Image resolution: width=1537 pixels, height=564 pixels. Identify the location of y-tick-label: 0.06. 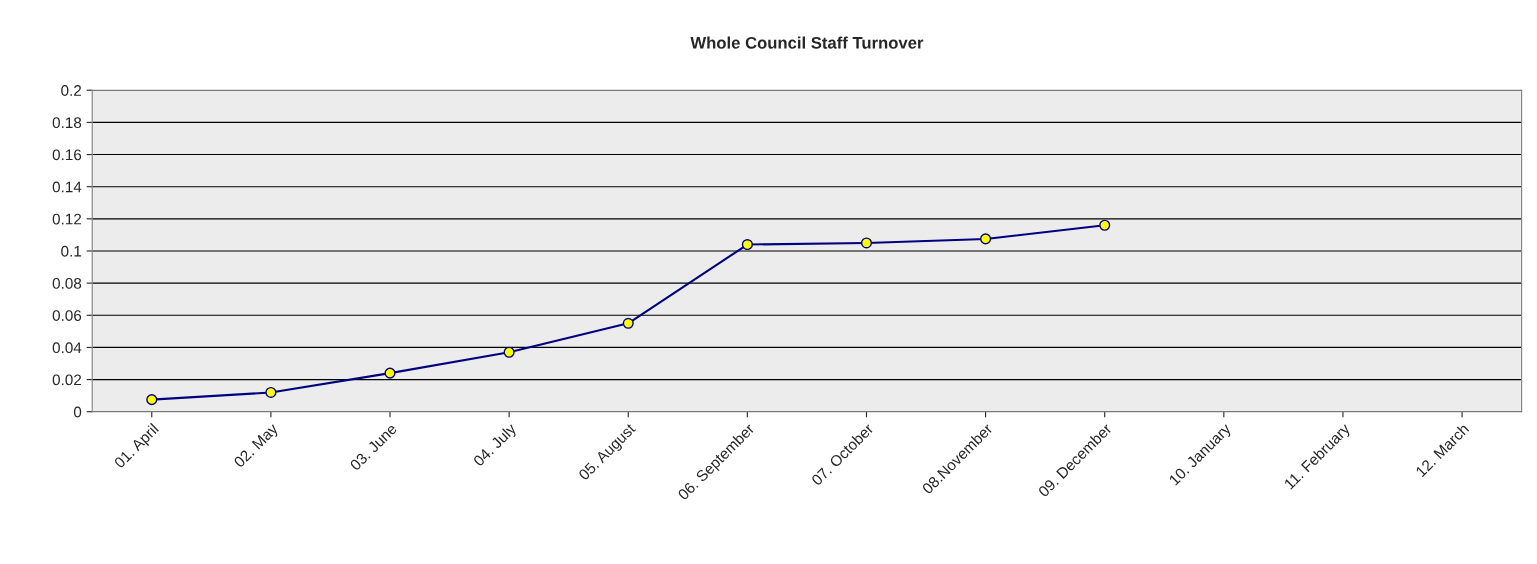
(67, 315).